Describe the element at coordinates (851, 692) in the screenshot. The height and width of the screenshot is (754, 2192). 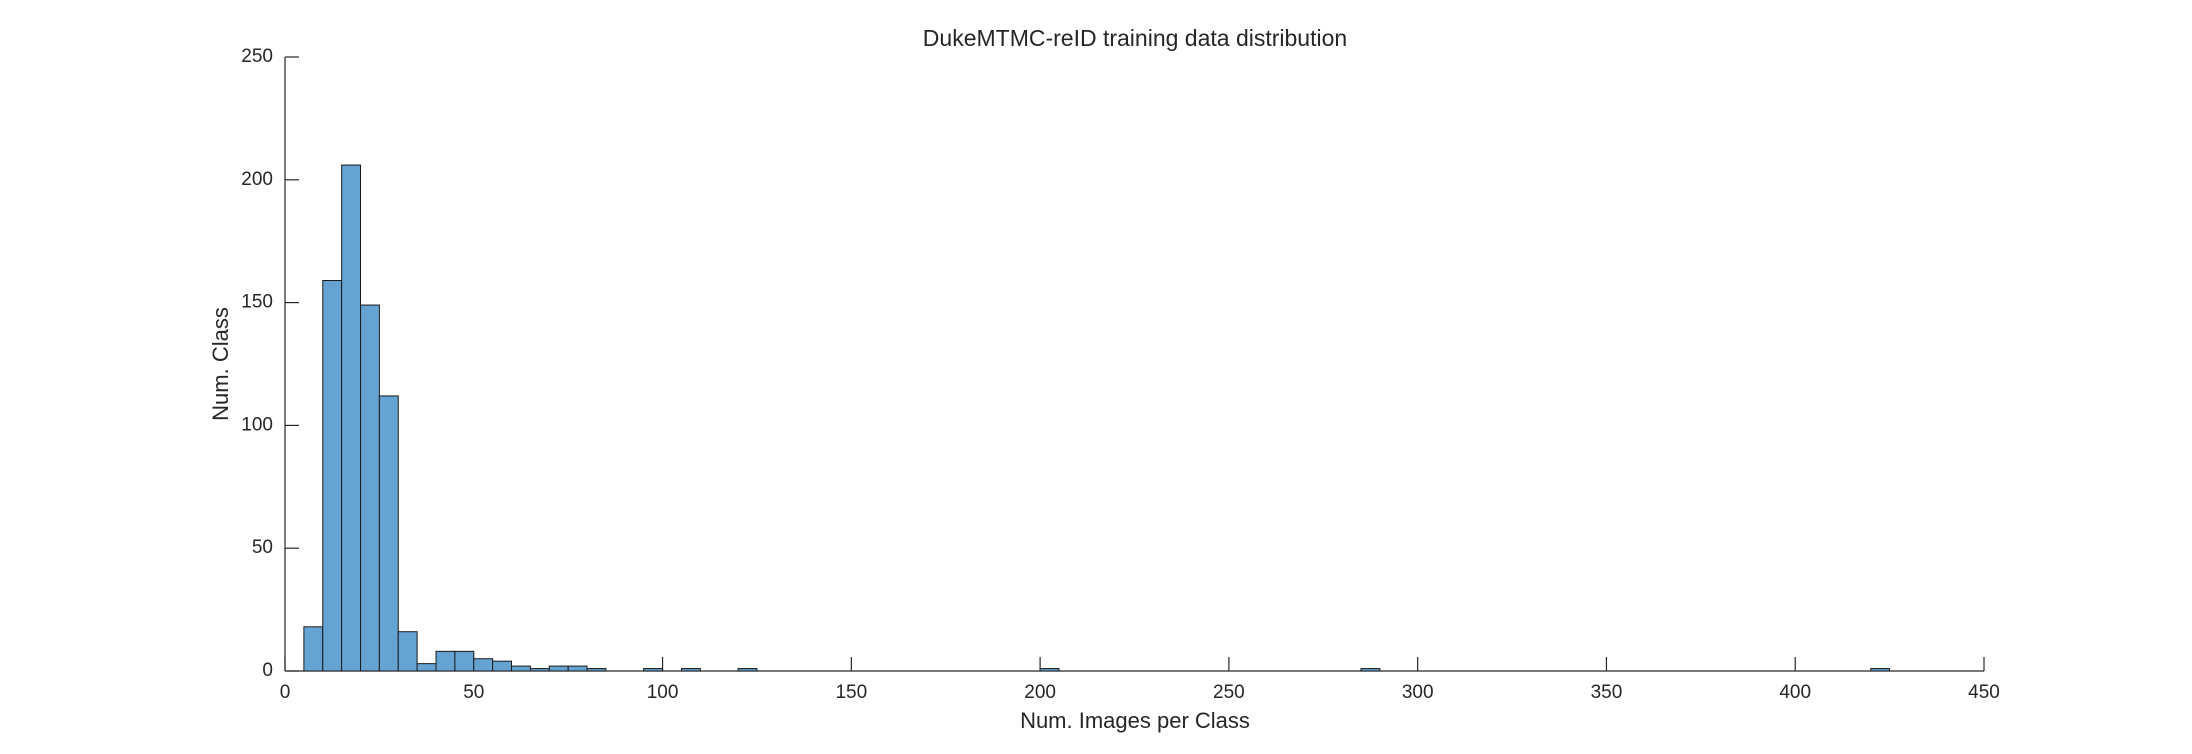
I see `x-tick-label: 150` at that location.